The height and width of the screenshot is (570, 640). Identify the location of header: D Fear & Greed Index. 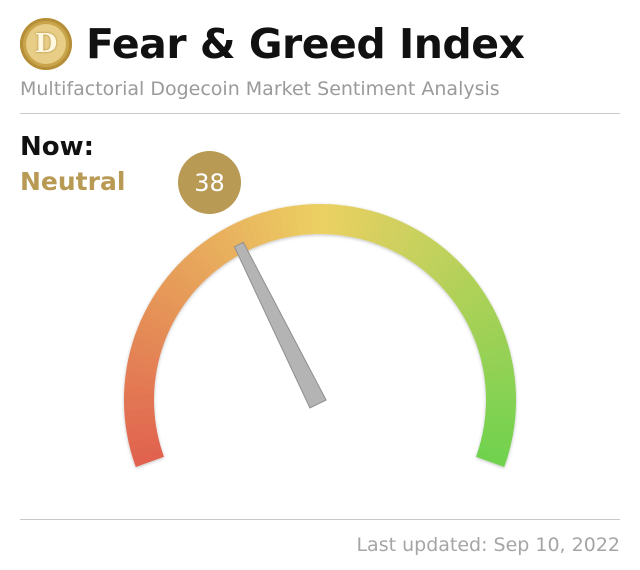
(272, 44).